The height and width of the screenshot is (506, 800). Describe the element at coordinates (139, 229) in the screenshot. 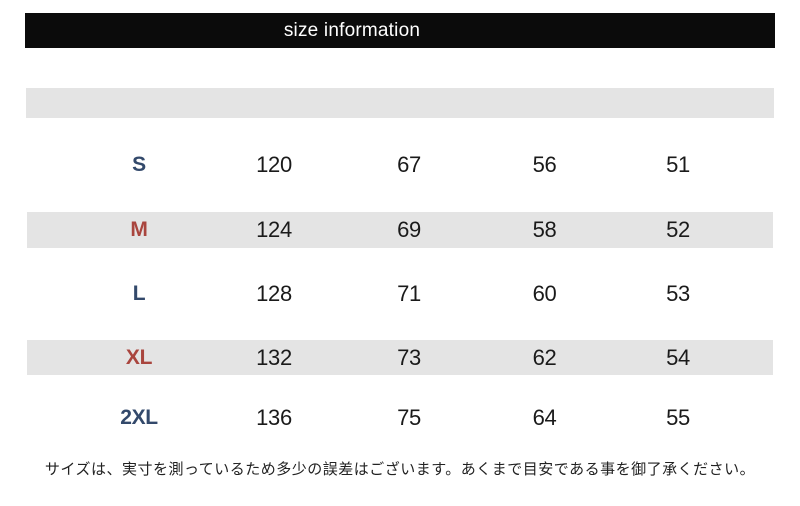

I see `size-label: M` at that location.